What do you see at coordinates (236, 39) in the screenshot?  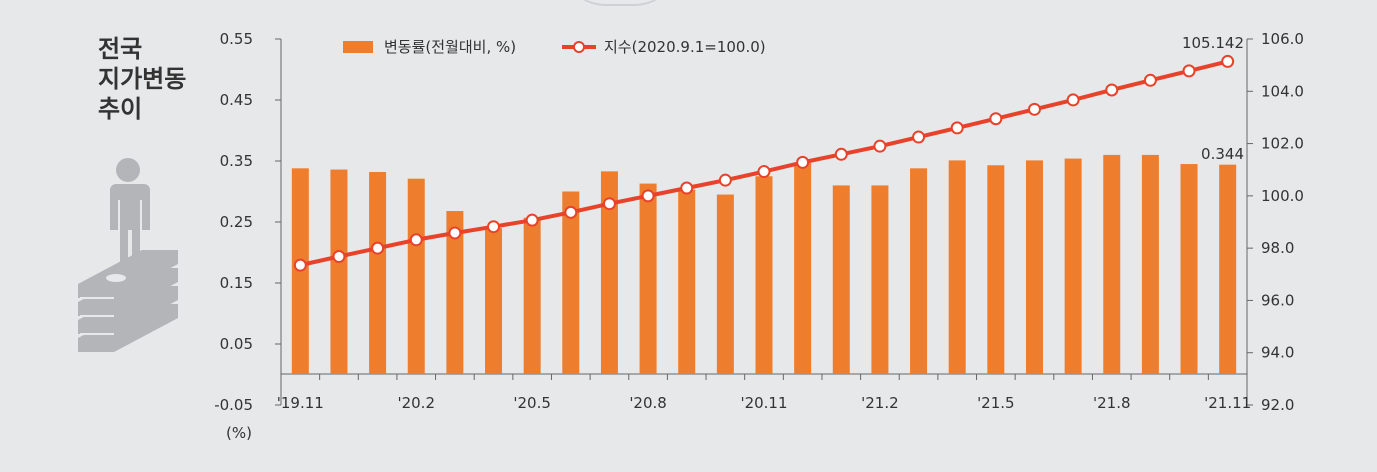 I see `left-y-tick-label: 0.55` at bounding box center [236, 39].